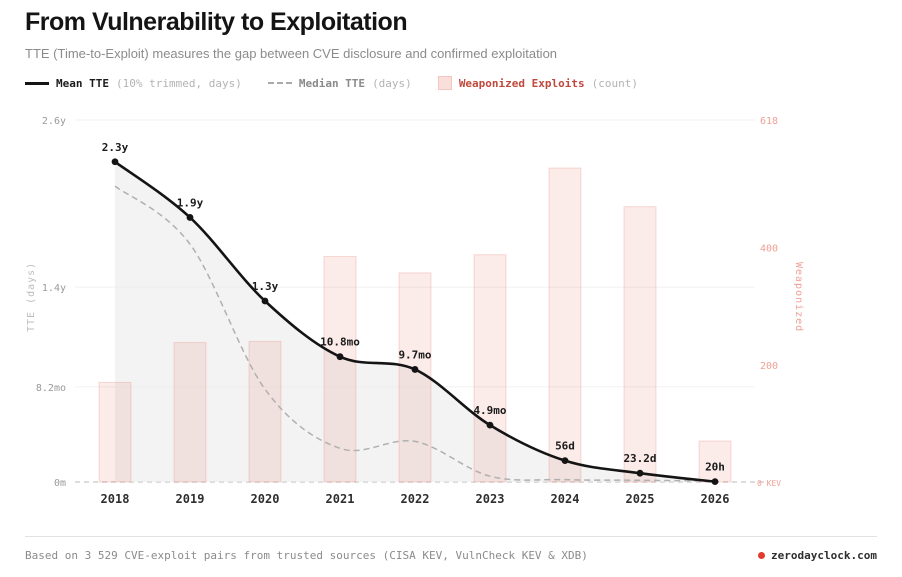 The height and width of the screenshot is (577, 902). What do you see at coordinates (414, 354) in the screenshot?
I see `svg-text: 9.7mo` at bounding box center [414, 354].